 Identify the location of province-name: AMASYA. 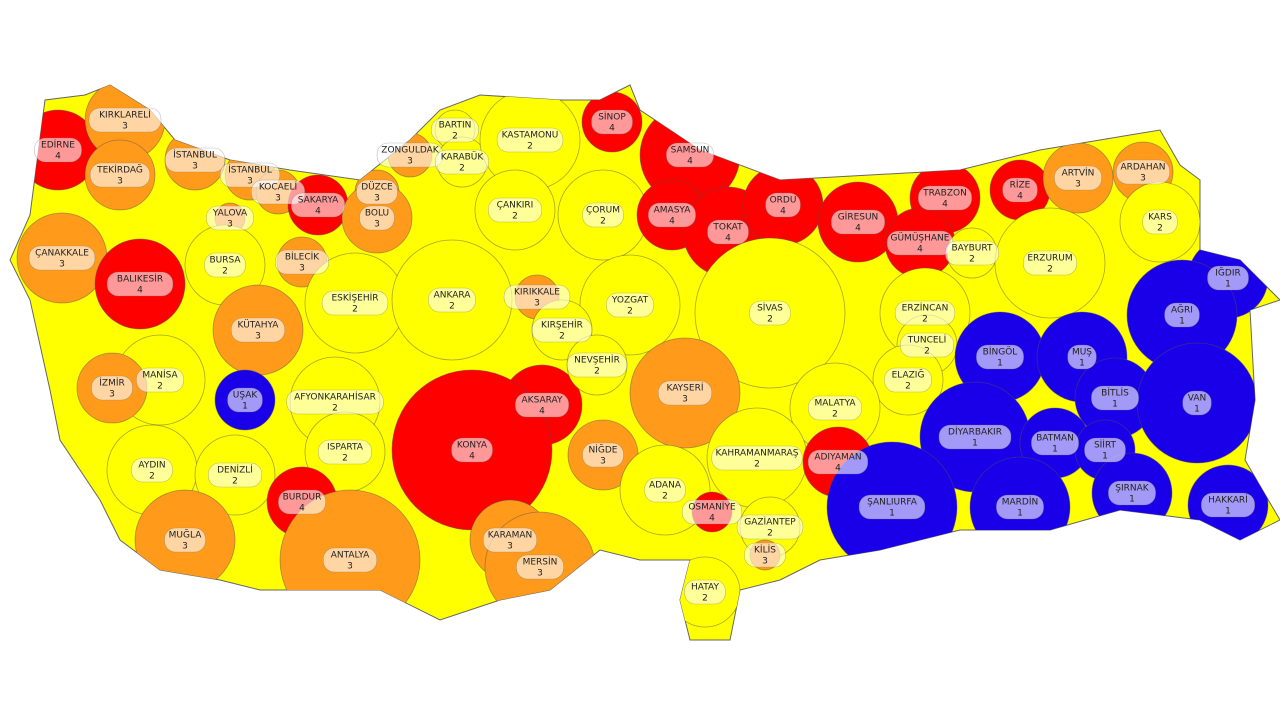
(673, 211).